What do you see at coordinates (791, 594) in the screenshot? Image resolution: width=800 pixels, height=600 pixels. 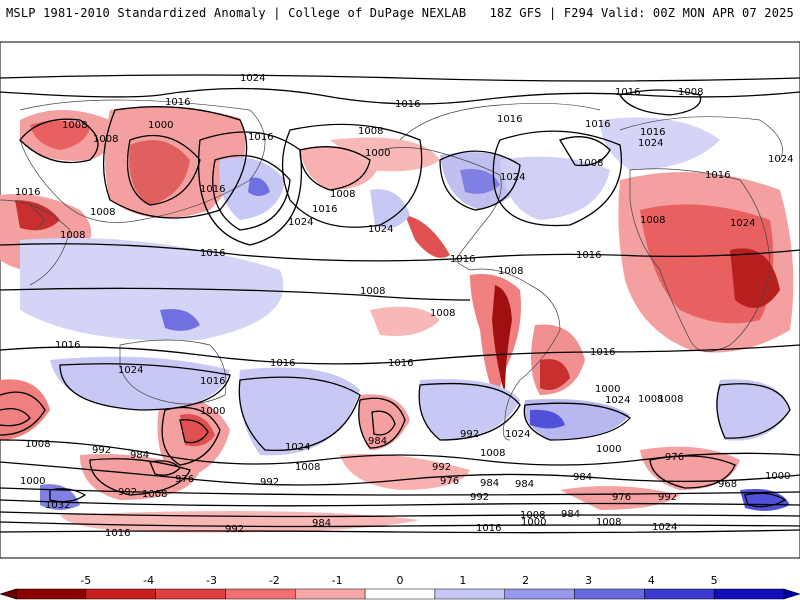 I see `colorbar-max-arrow` at bounding box center [791, 594].